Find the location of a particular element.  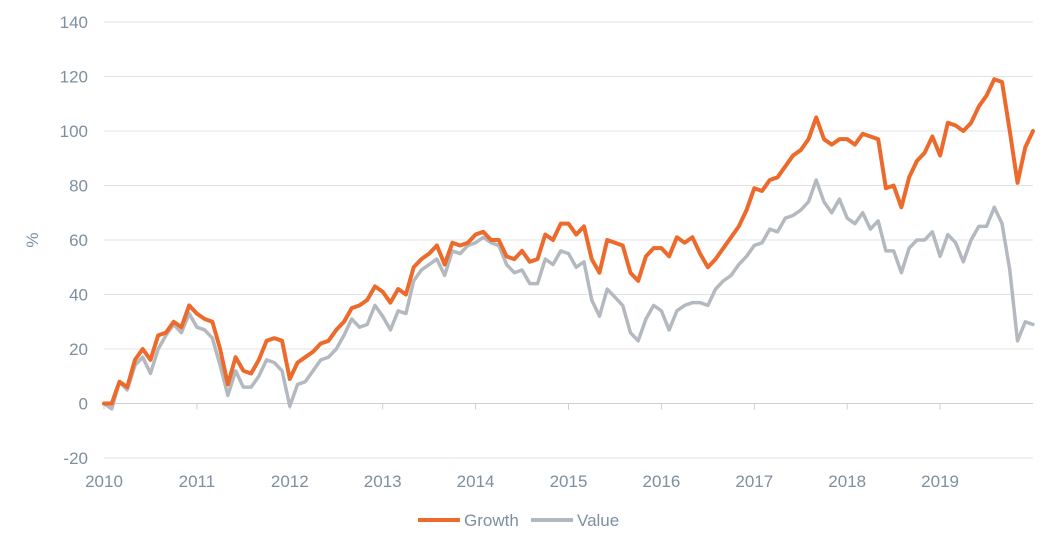

y-tick-label: 80 is located at coordinates (78, 186).